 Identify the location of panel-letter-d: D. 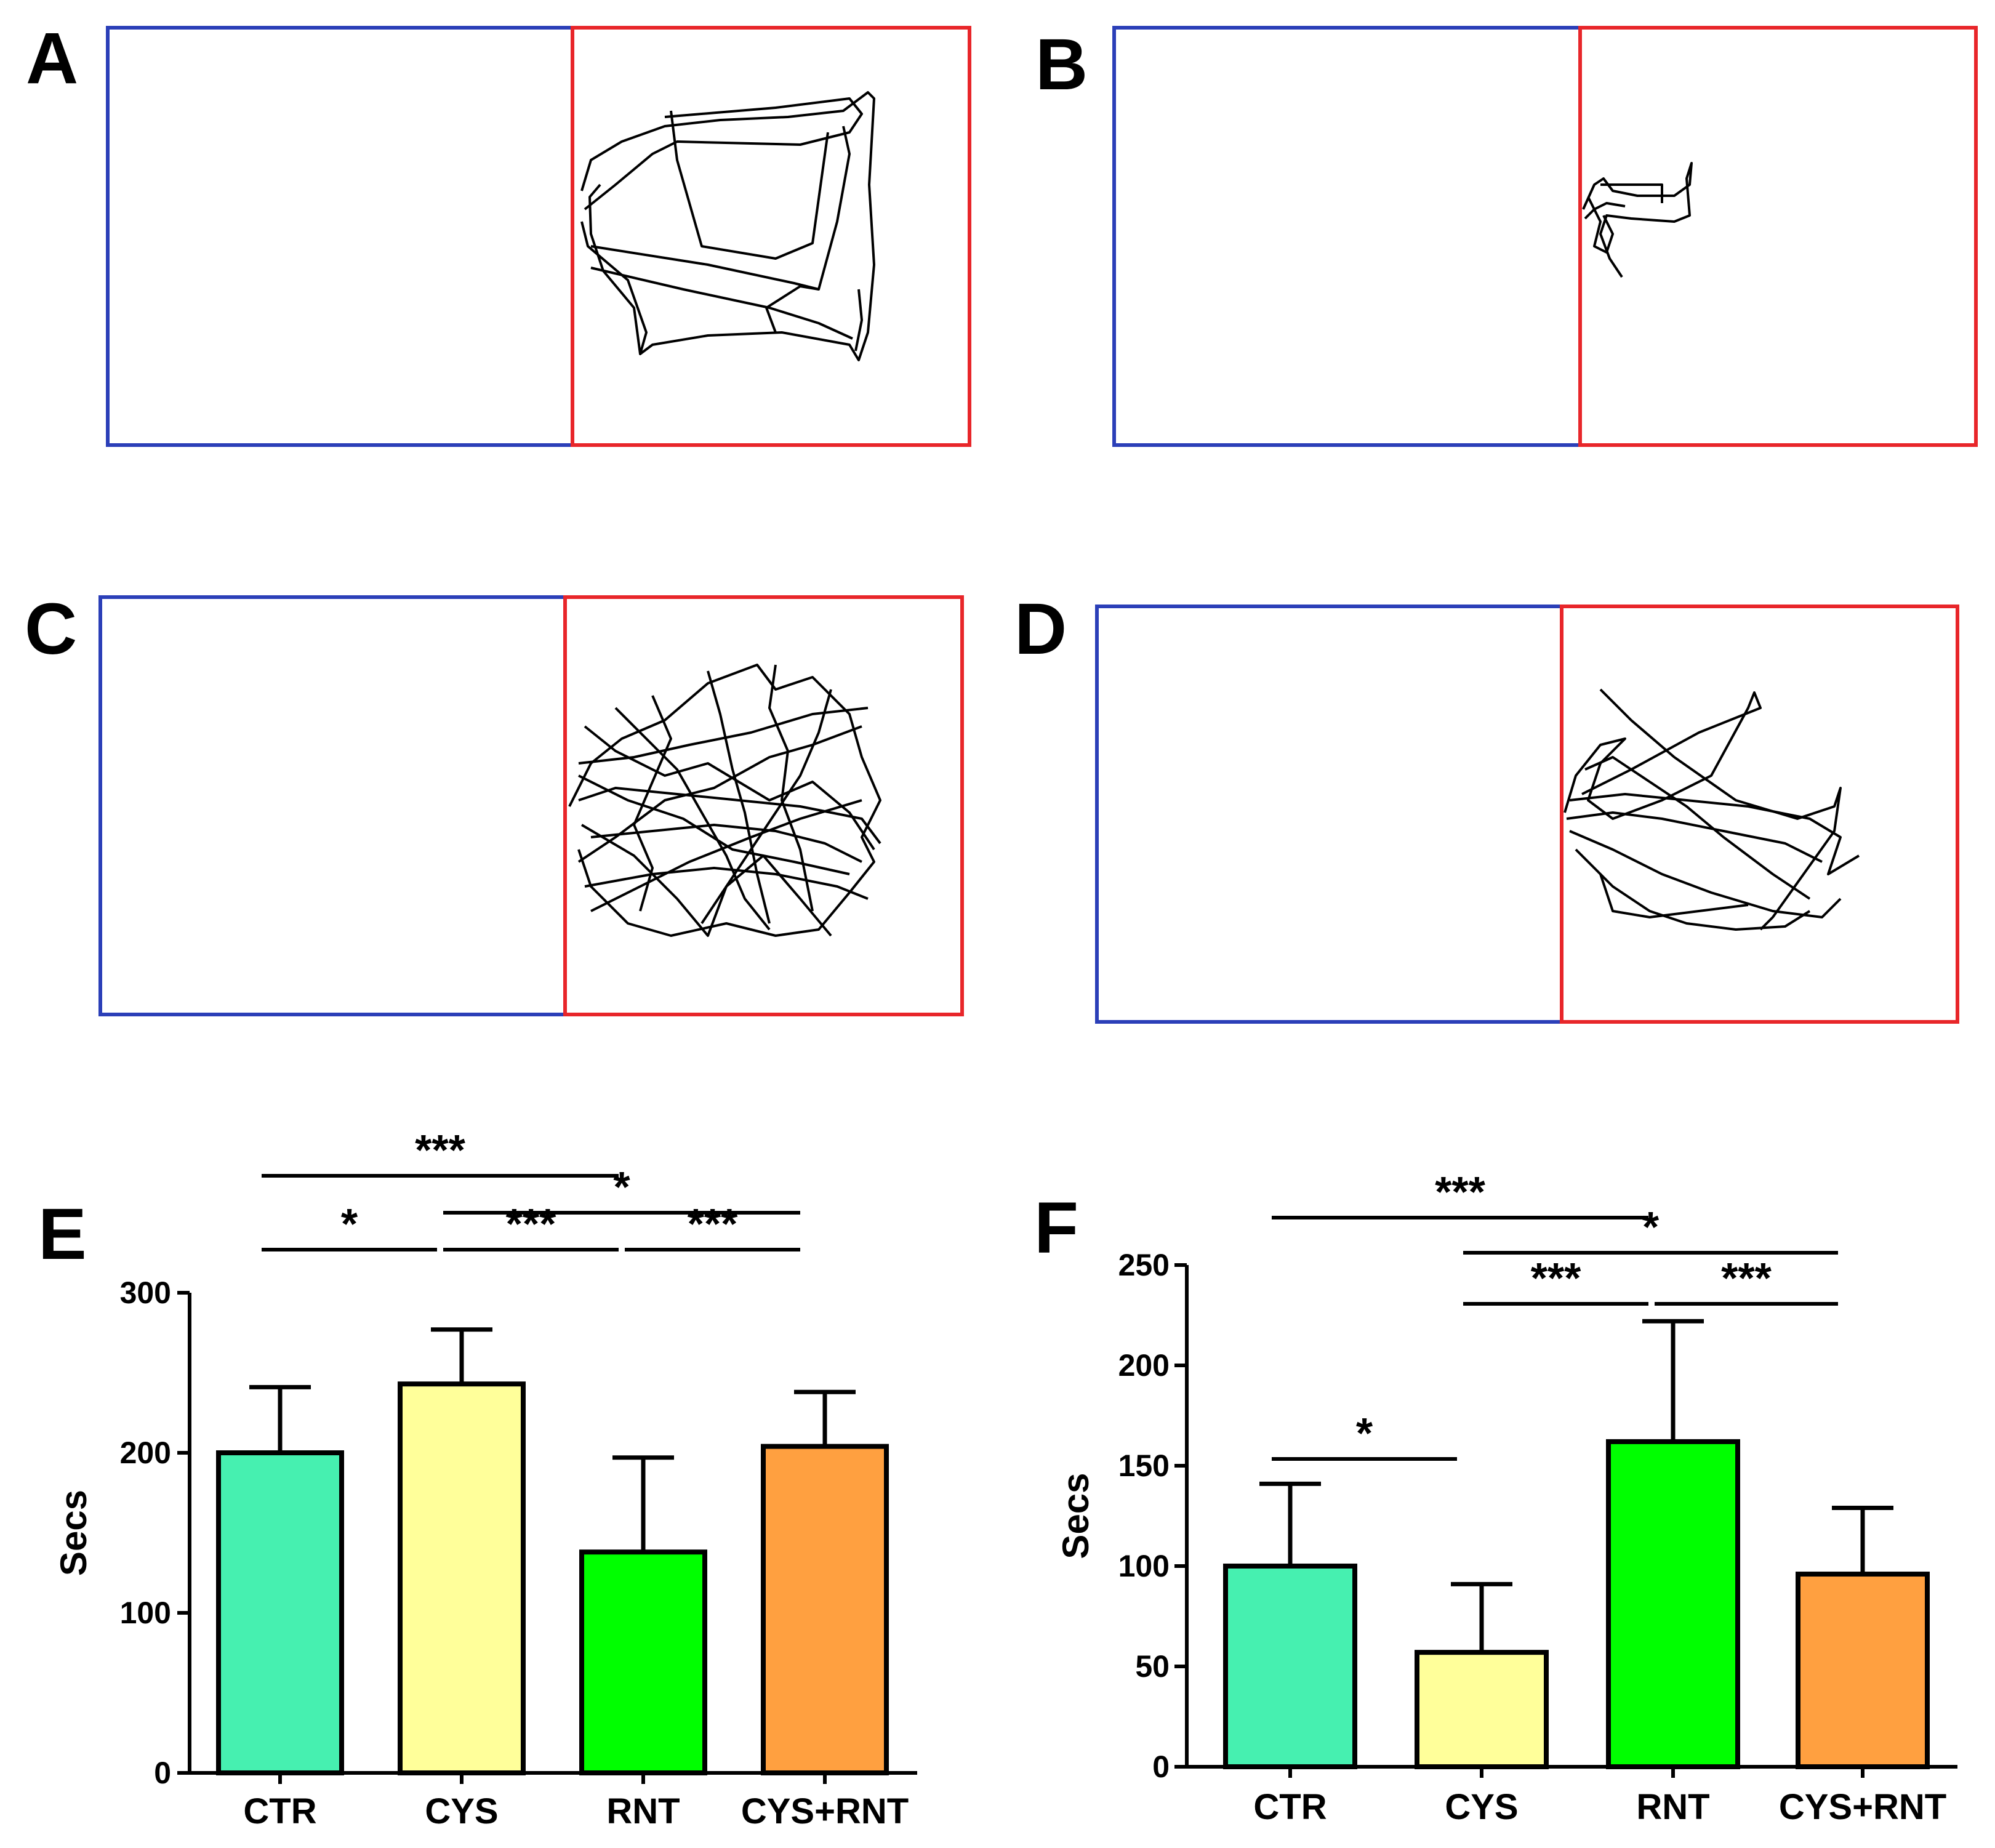
(1040, 629).